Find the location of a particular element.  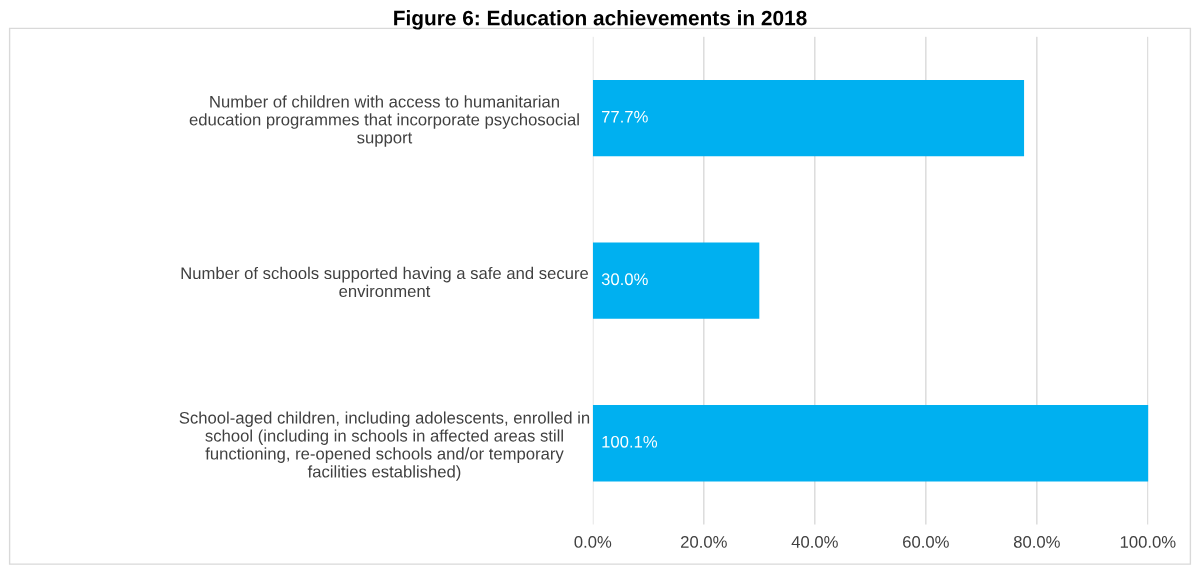

x-tick-label: 100.0% is located at coordinates (1148, 542).